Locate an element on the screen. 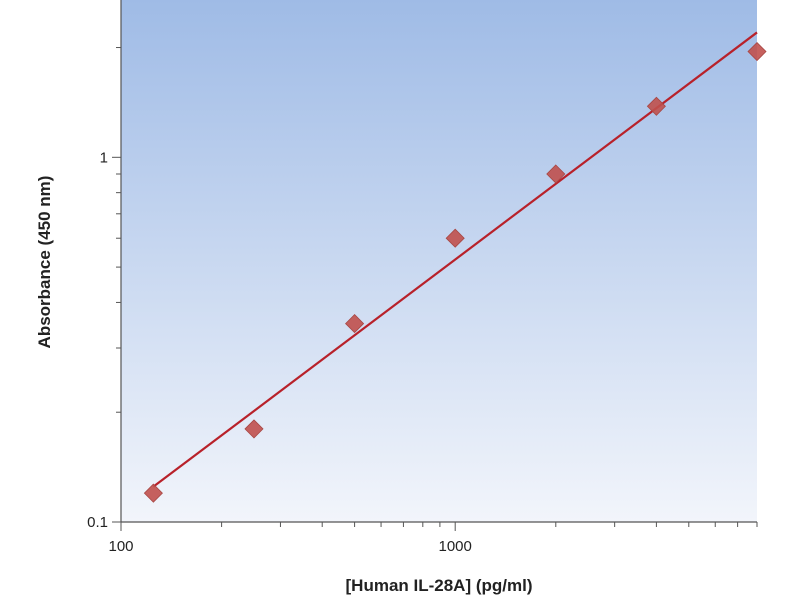  y-tick-label: 1 is located at coordinates (104, 157).